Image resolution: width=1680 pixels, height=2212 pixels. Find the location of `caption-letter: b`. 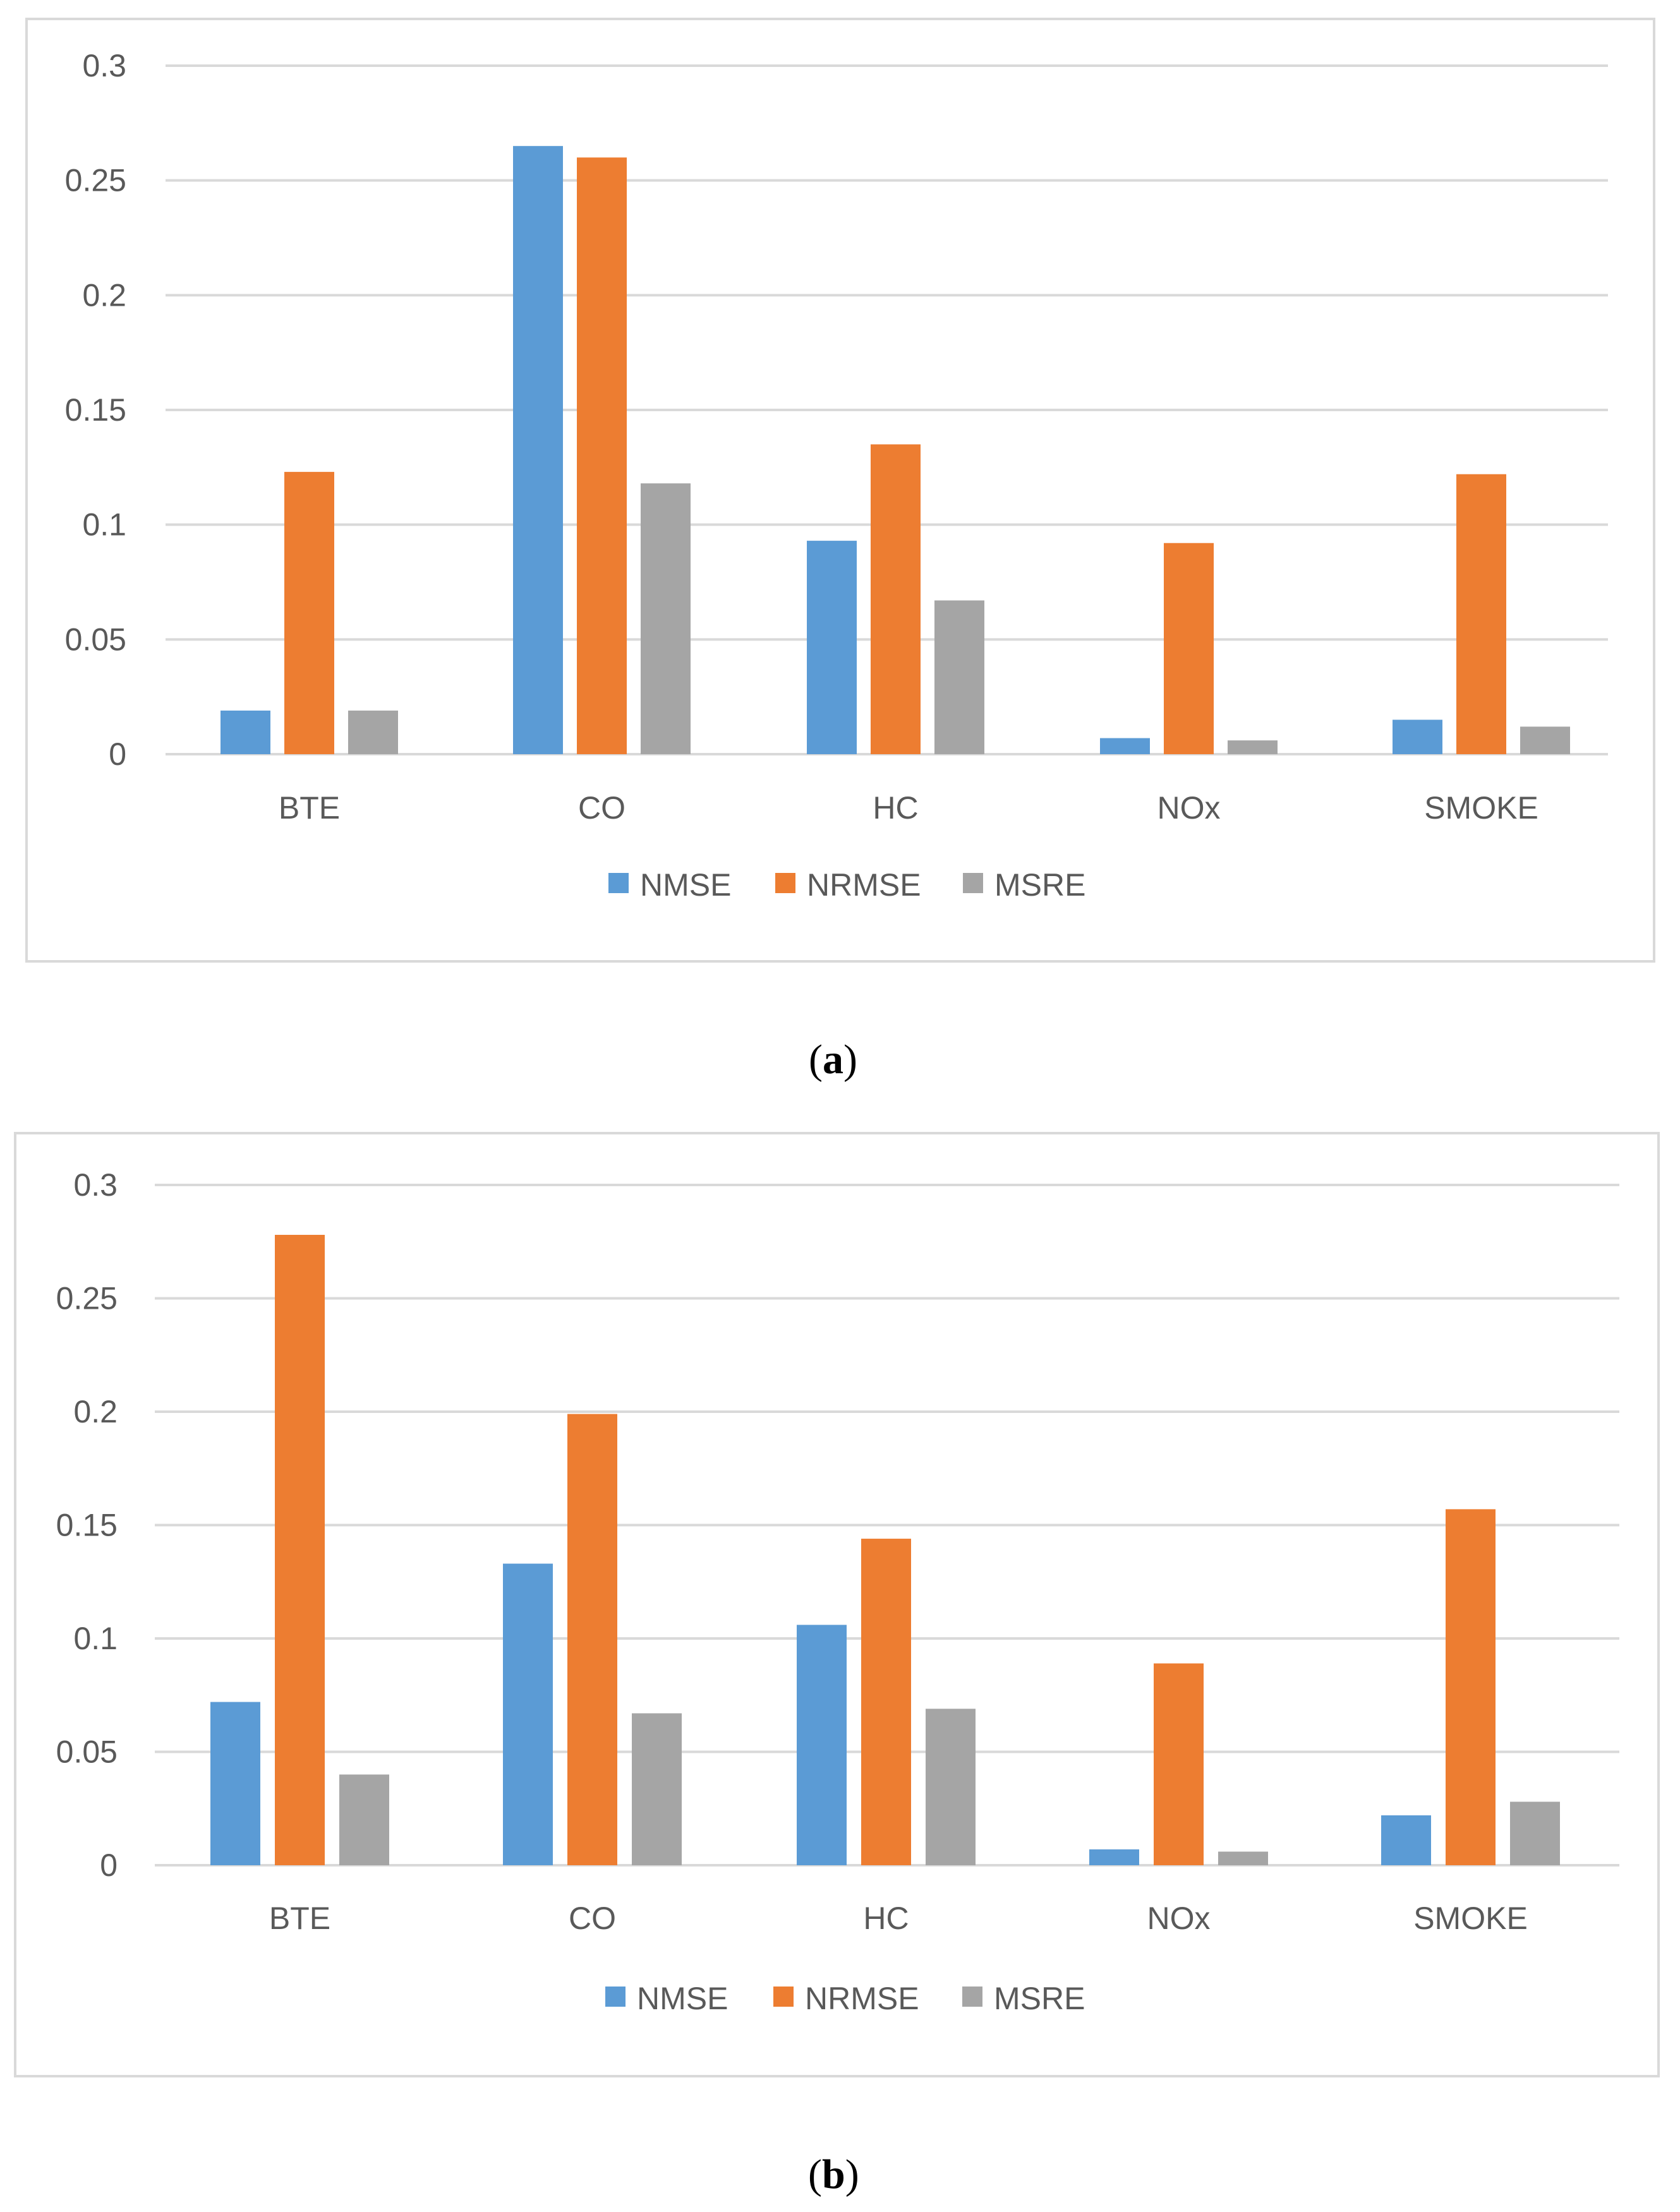

caption-letter: b is located at coordinates (833, 2174).